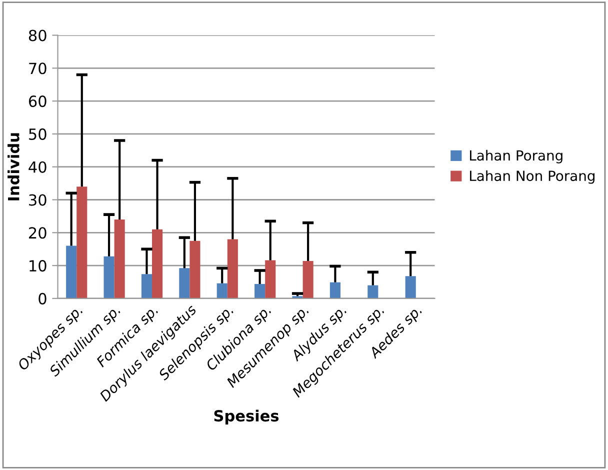 The image size is (608, 470). I want to click on legend-label: Lahan Porang, so click(516, 157).